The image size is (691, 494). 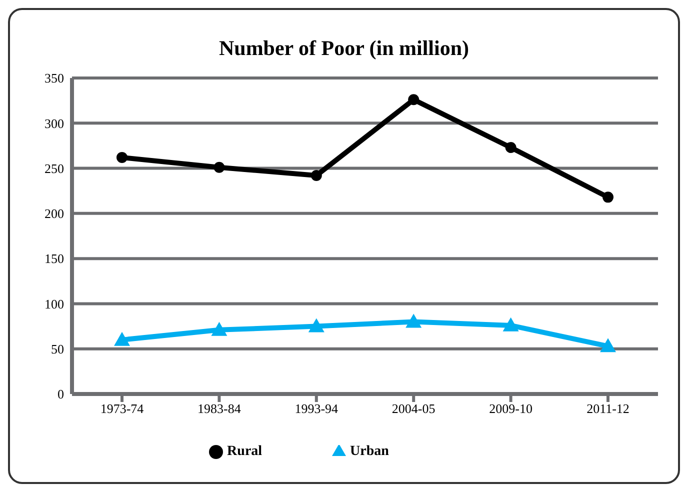 I want to click on y-tick-label: 300, so click(x=54, y=123).